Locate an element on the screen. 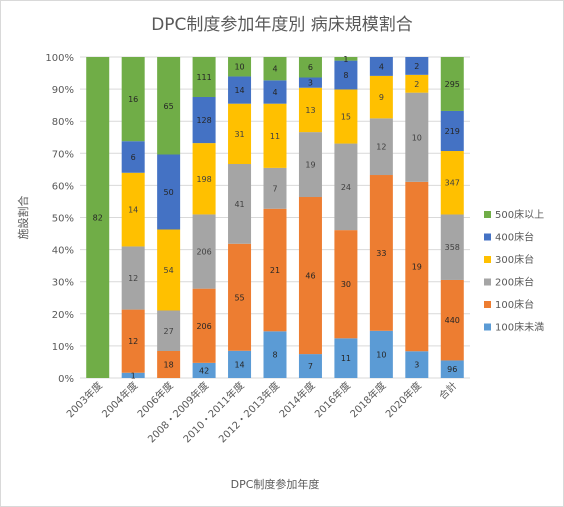  data-label: 31 is located at coordinates (239, 134).